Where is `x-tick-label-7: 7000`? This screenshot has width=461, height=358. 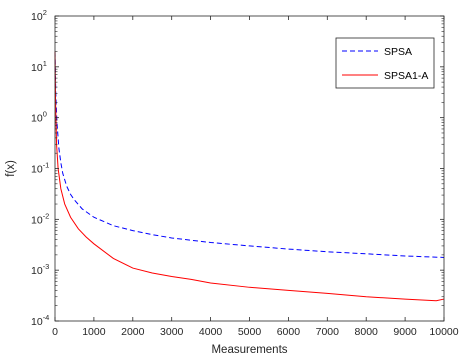
x-tick-label-7: 7000 is located at coordinates (328, 332).